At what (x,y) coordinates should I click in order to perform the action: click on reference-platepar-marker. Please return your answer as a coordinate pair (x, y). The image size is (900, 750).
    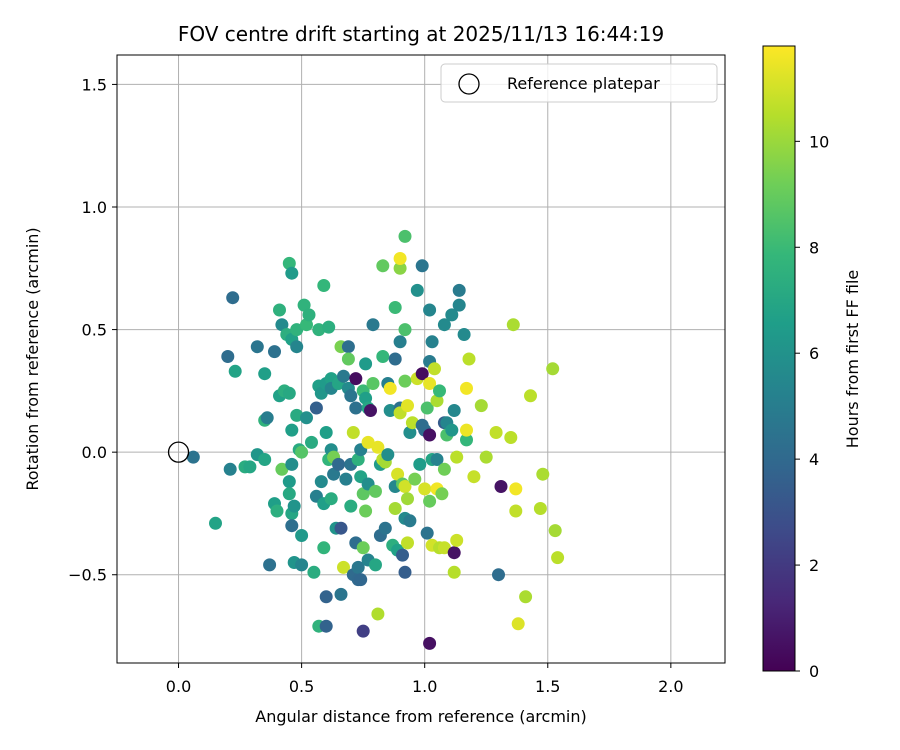
    Looking at the image, I should click on (178, 452).